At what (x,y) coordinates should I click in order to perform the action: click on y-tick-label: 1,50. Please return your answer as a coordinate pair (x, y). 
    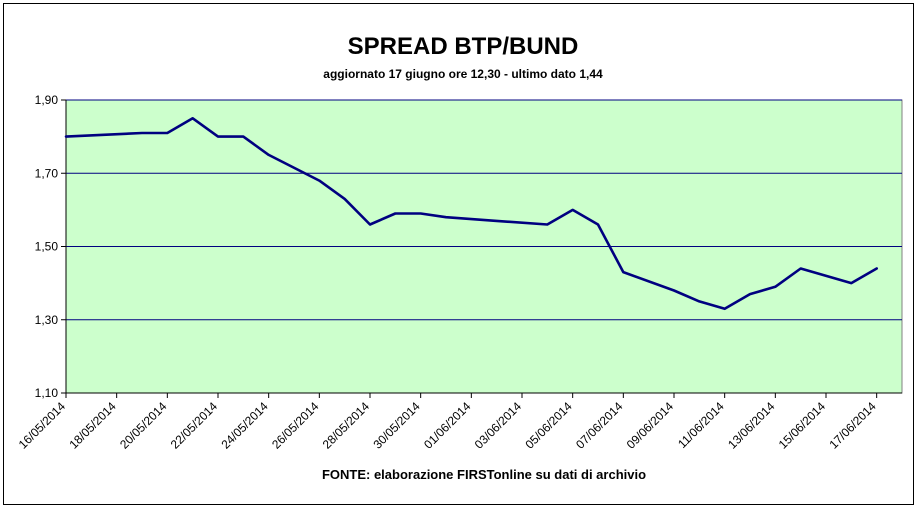
    Looking at the image, I should click on (47, 247).